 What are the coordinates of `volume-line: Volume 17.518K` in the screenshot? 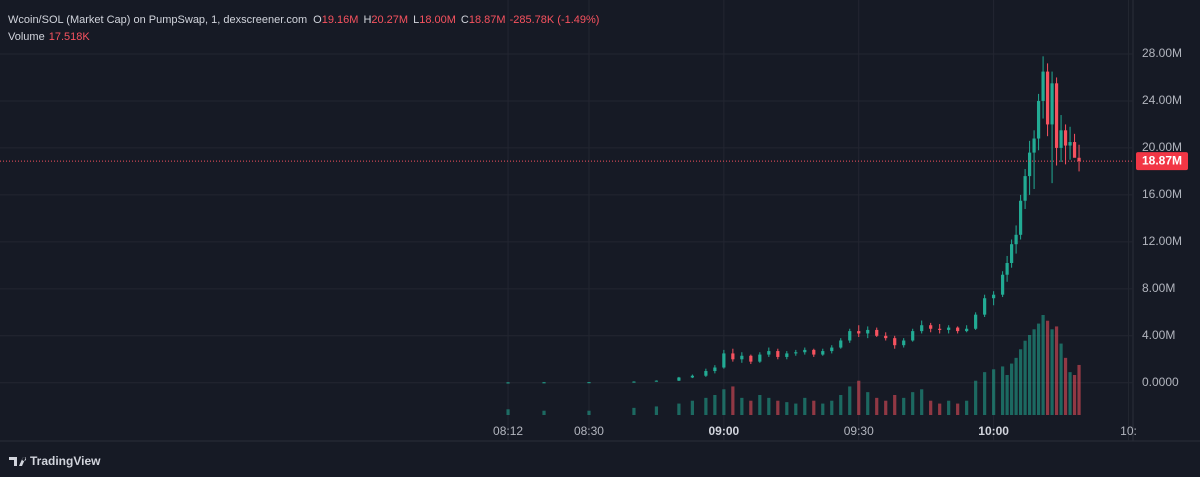 It's located at (49, 37).